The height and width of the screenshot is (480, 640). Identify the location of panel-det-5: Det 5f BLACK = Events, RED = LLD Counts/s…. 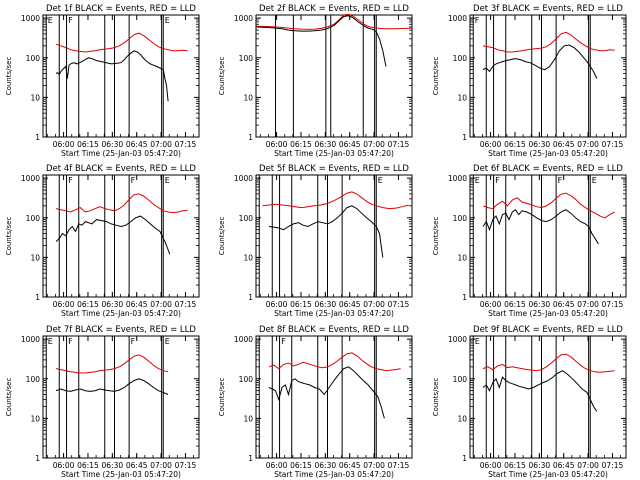
(315, 241).